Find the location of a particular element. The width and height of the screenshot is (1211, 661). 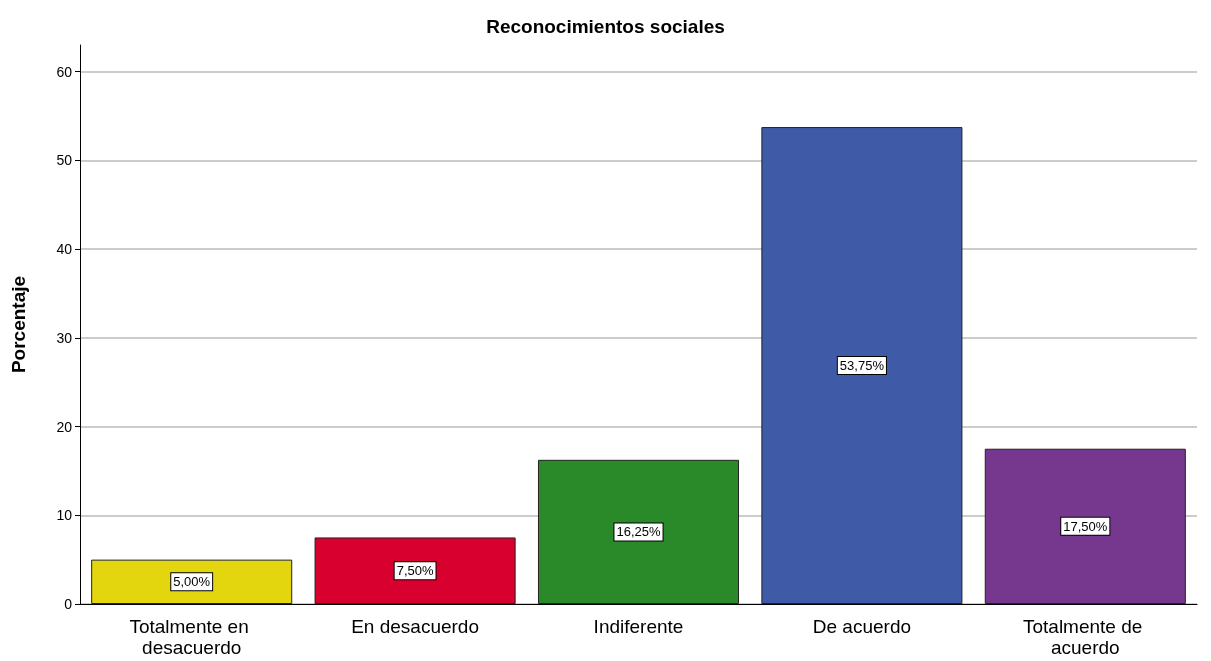

y-tick-label: 40 is located at coordinates (64, 249).